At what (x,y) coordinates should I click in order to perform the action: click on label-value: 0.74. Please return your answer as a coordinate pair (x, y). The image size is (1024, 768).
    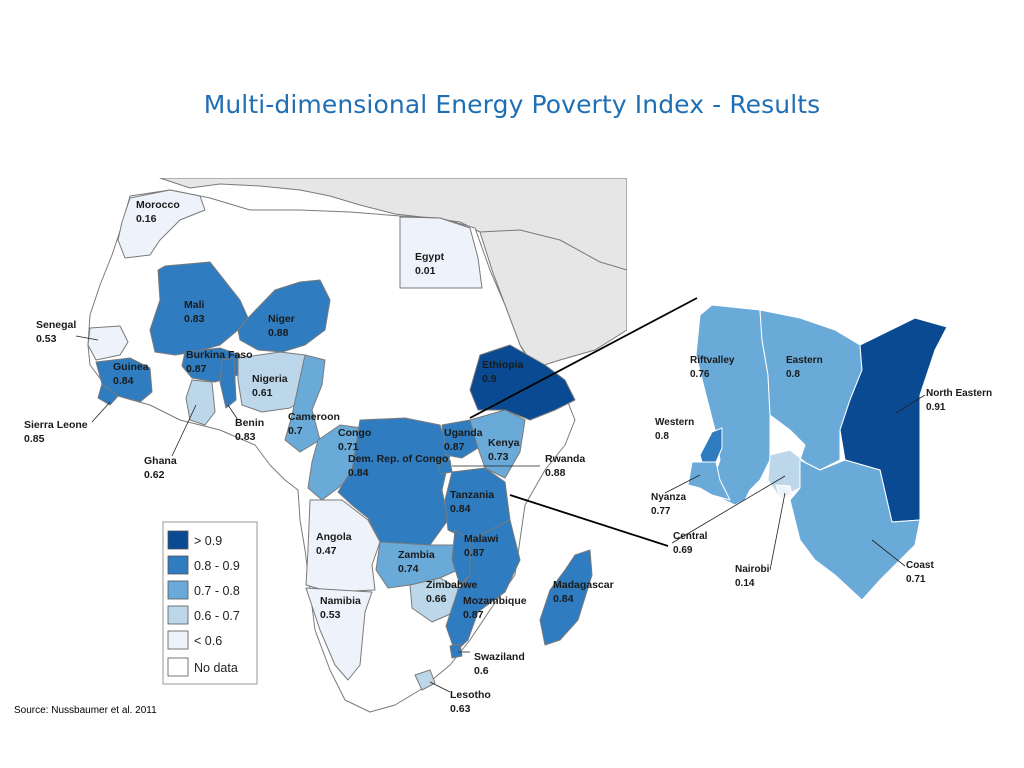
    Looking at the image, I should click on (408, 569).